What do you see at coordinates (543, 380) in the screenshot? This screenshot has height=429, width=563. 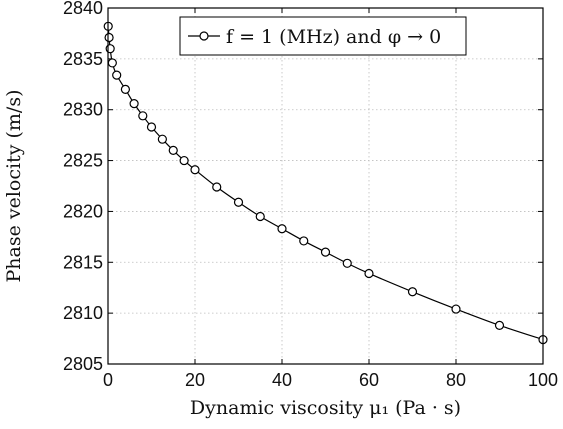 I see `x-tick-label: 100` at bounding box center [543, 380].